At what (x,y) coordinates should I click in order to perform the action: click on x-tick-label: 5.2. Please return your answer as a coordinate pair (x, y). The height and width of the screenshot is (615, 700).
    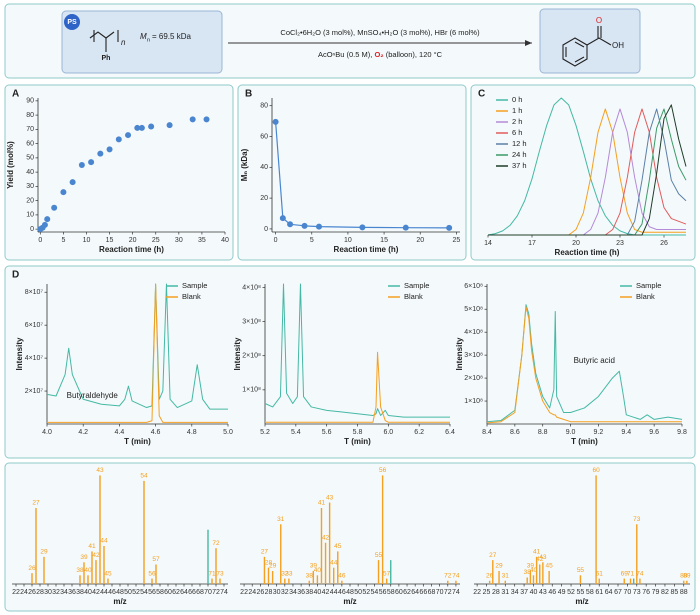
    Looking at the image, I should click on (265, 432).